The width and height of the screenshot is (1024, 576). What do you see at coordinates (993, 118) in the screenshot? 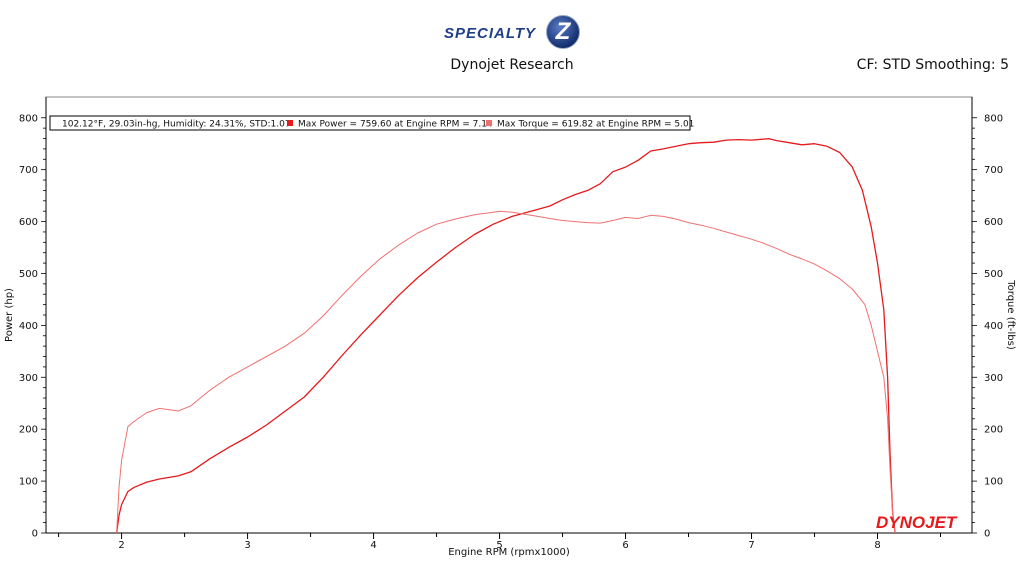
I see `y-right-tick-label: 800` at bounding box center [993, 118].